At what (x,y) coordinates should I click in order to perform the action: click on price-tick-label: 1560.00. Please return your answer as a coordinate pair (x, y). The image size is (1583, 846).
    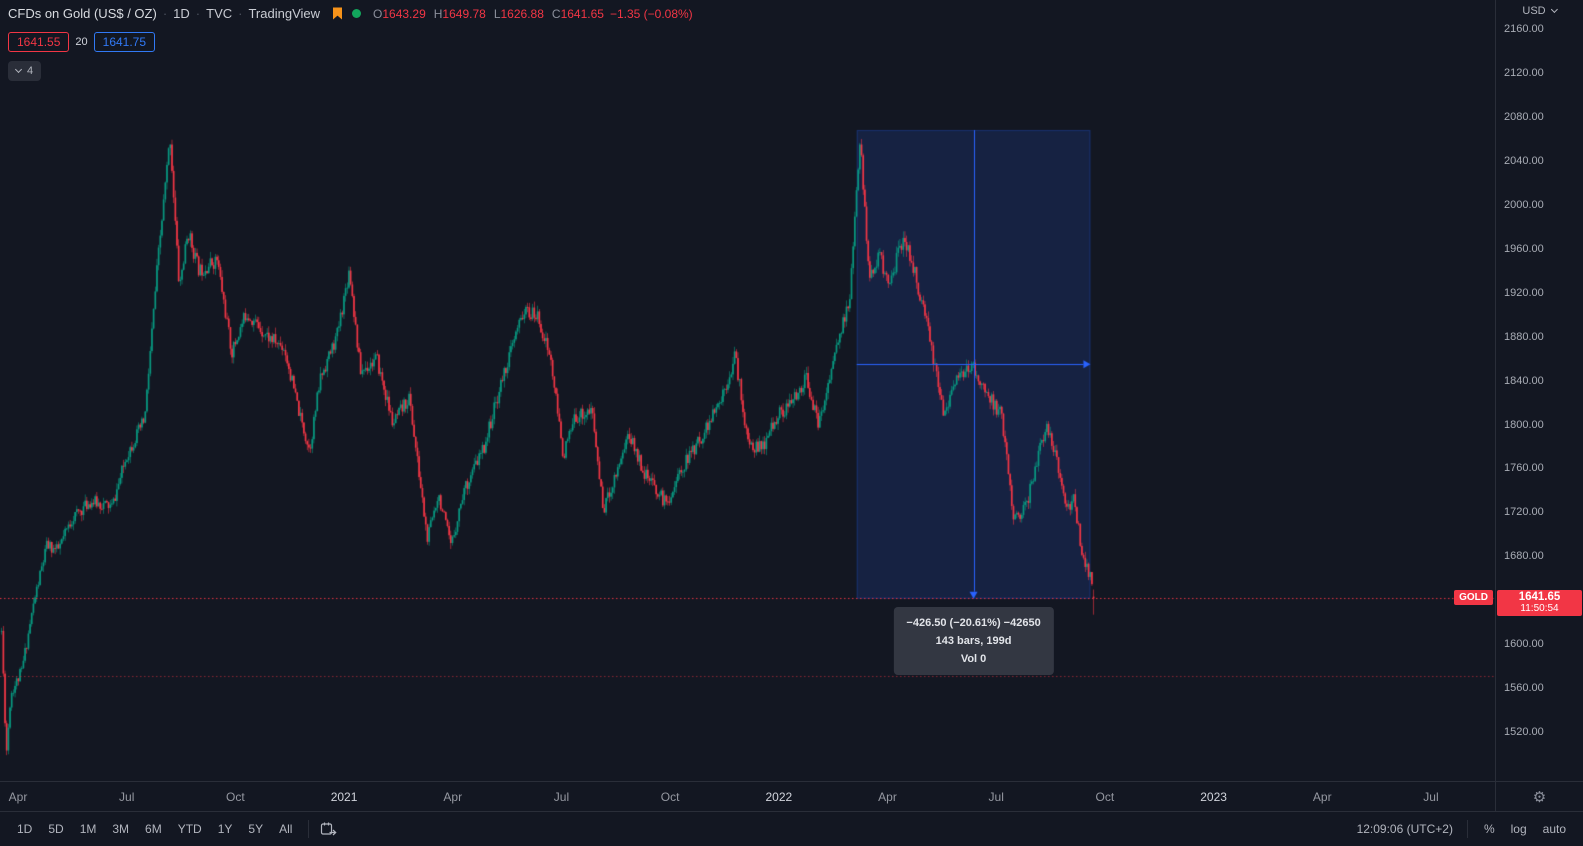
    Looking at the image, I should click on (1524, 688).